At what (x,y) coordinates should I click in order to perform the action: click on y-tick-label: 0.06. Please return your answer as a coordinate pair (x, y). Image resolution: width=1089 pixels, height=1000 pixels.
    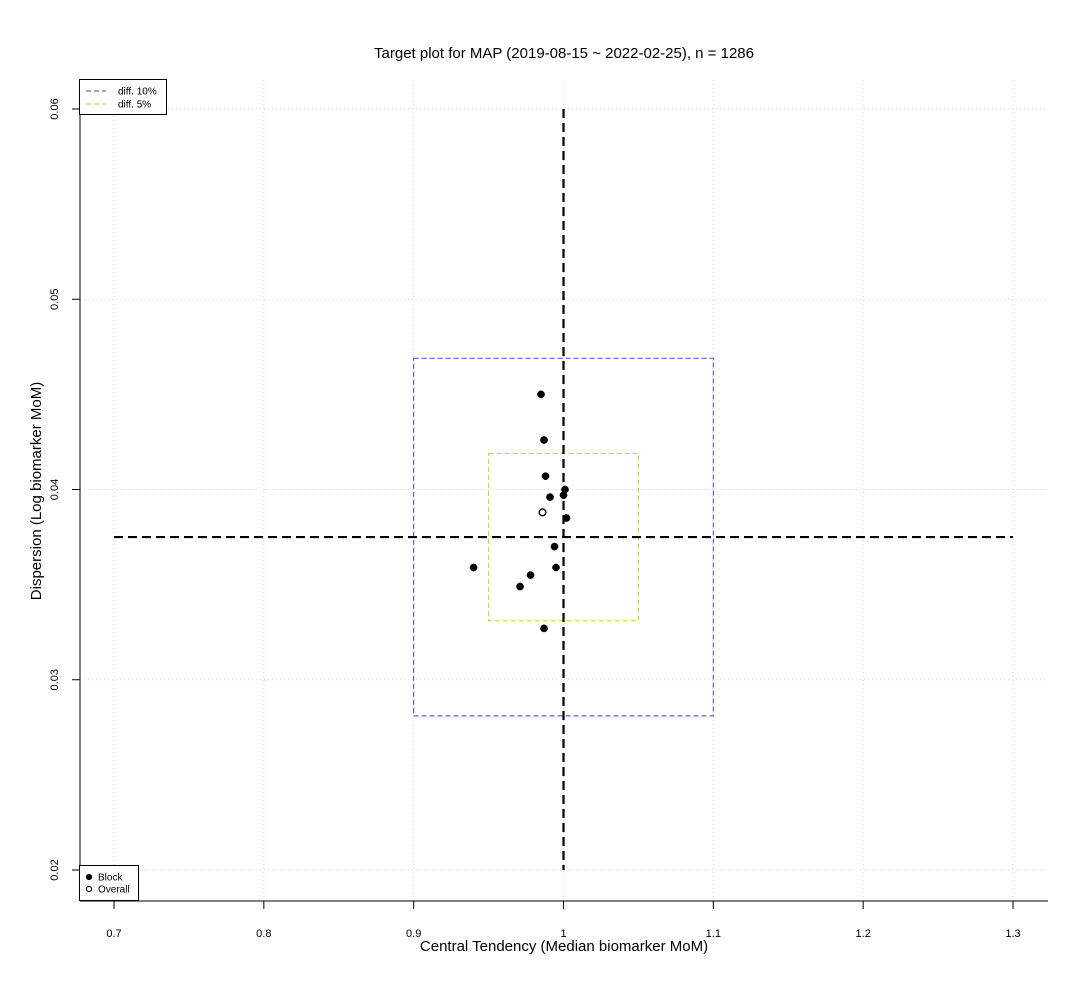
    Looking at the image, I should click on (55, 108).